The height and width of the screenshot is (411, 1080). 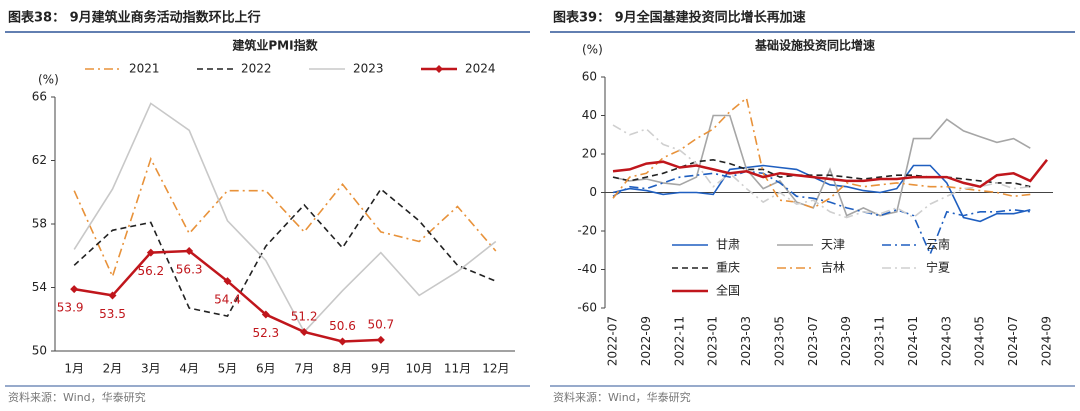 What do you see at coordinates (846, 341) in the screenshot?
I see `x-tick-label: 2023-09` at bounding box center [846, 341].